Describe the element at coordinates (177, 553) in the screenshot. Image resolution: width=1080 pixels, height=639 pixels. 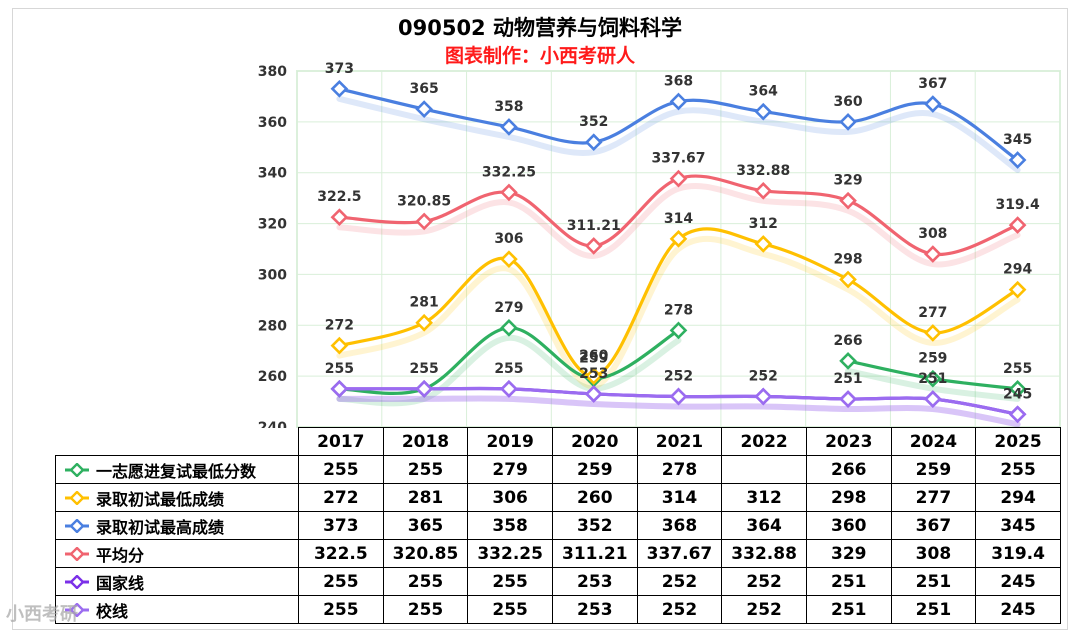
I see `legend-entry: 平均分` at that location.